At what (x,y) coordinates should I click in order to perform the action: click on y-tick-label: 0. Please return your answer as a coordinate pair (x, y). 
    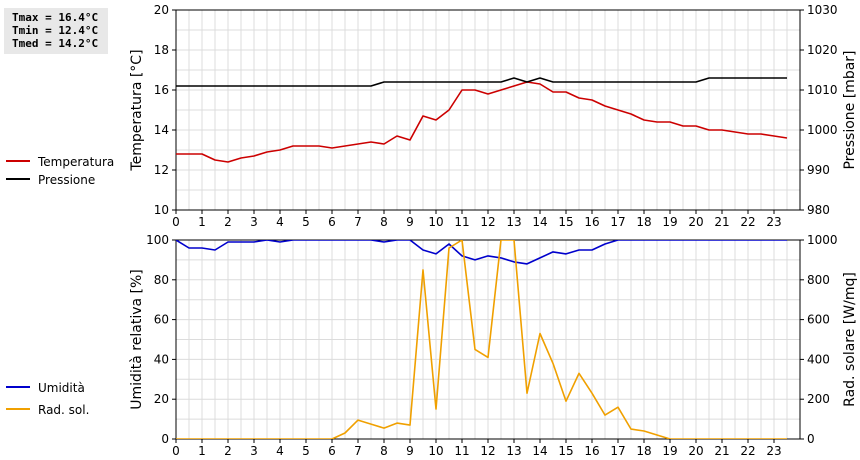
    Looking at the image, I should click on (165, 439).